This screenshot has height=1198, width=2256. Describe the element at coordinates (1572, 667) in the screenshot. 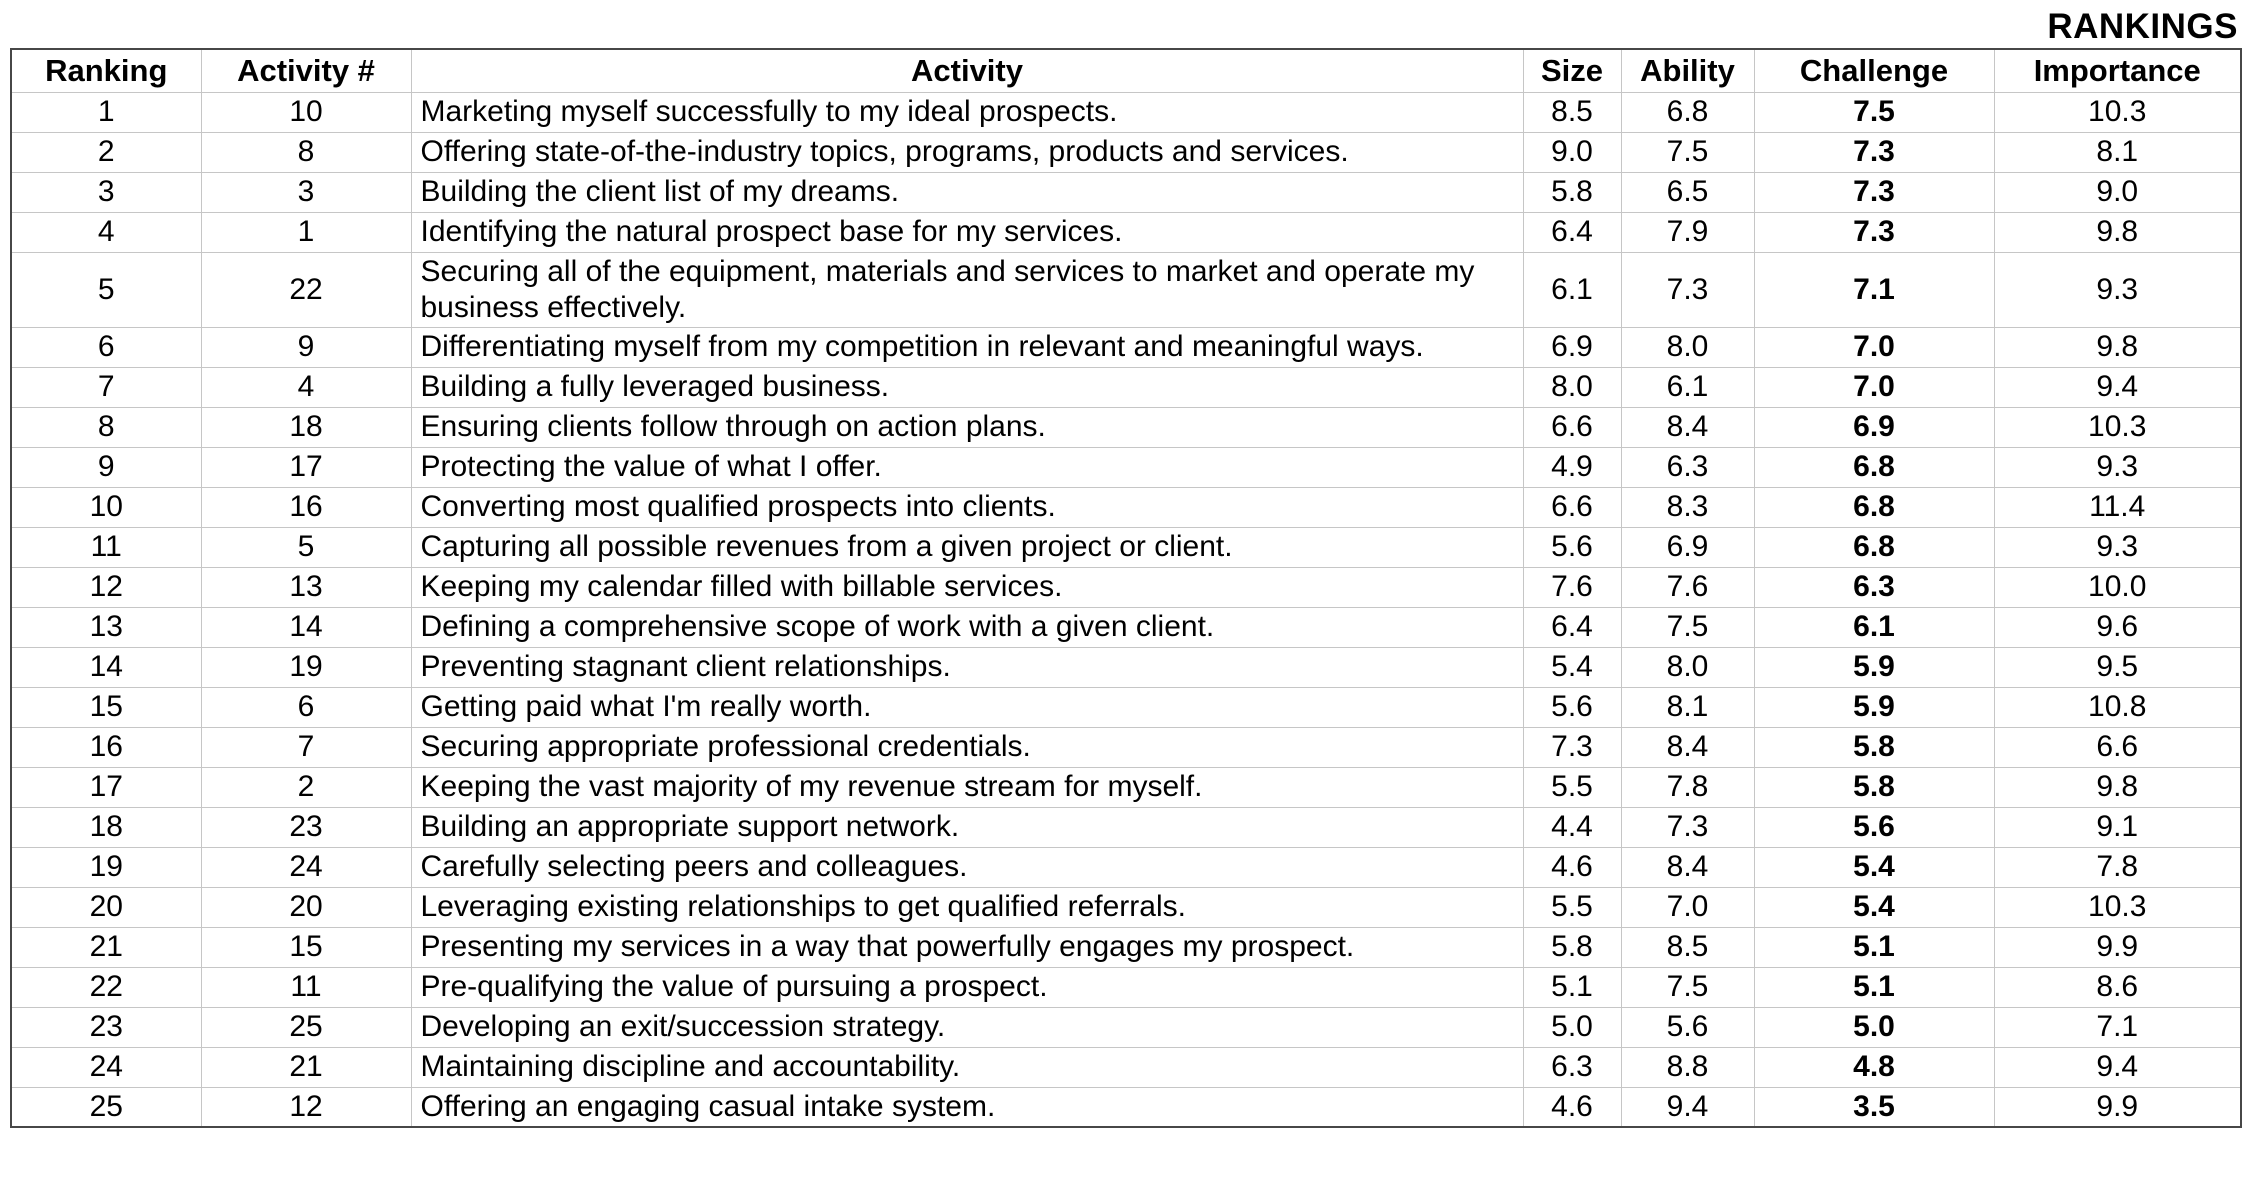

I see `cell-size: 5.4` at that location.